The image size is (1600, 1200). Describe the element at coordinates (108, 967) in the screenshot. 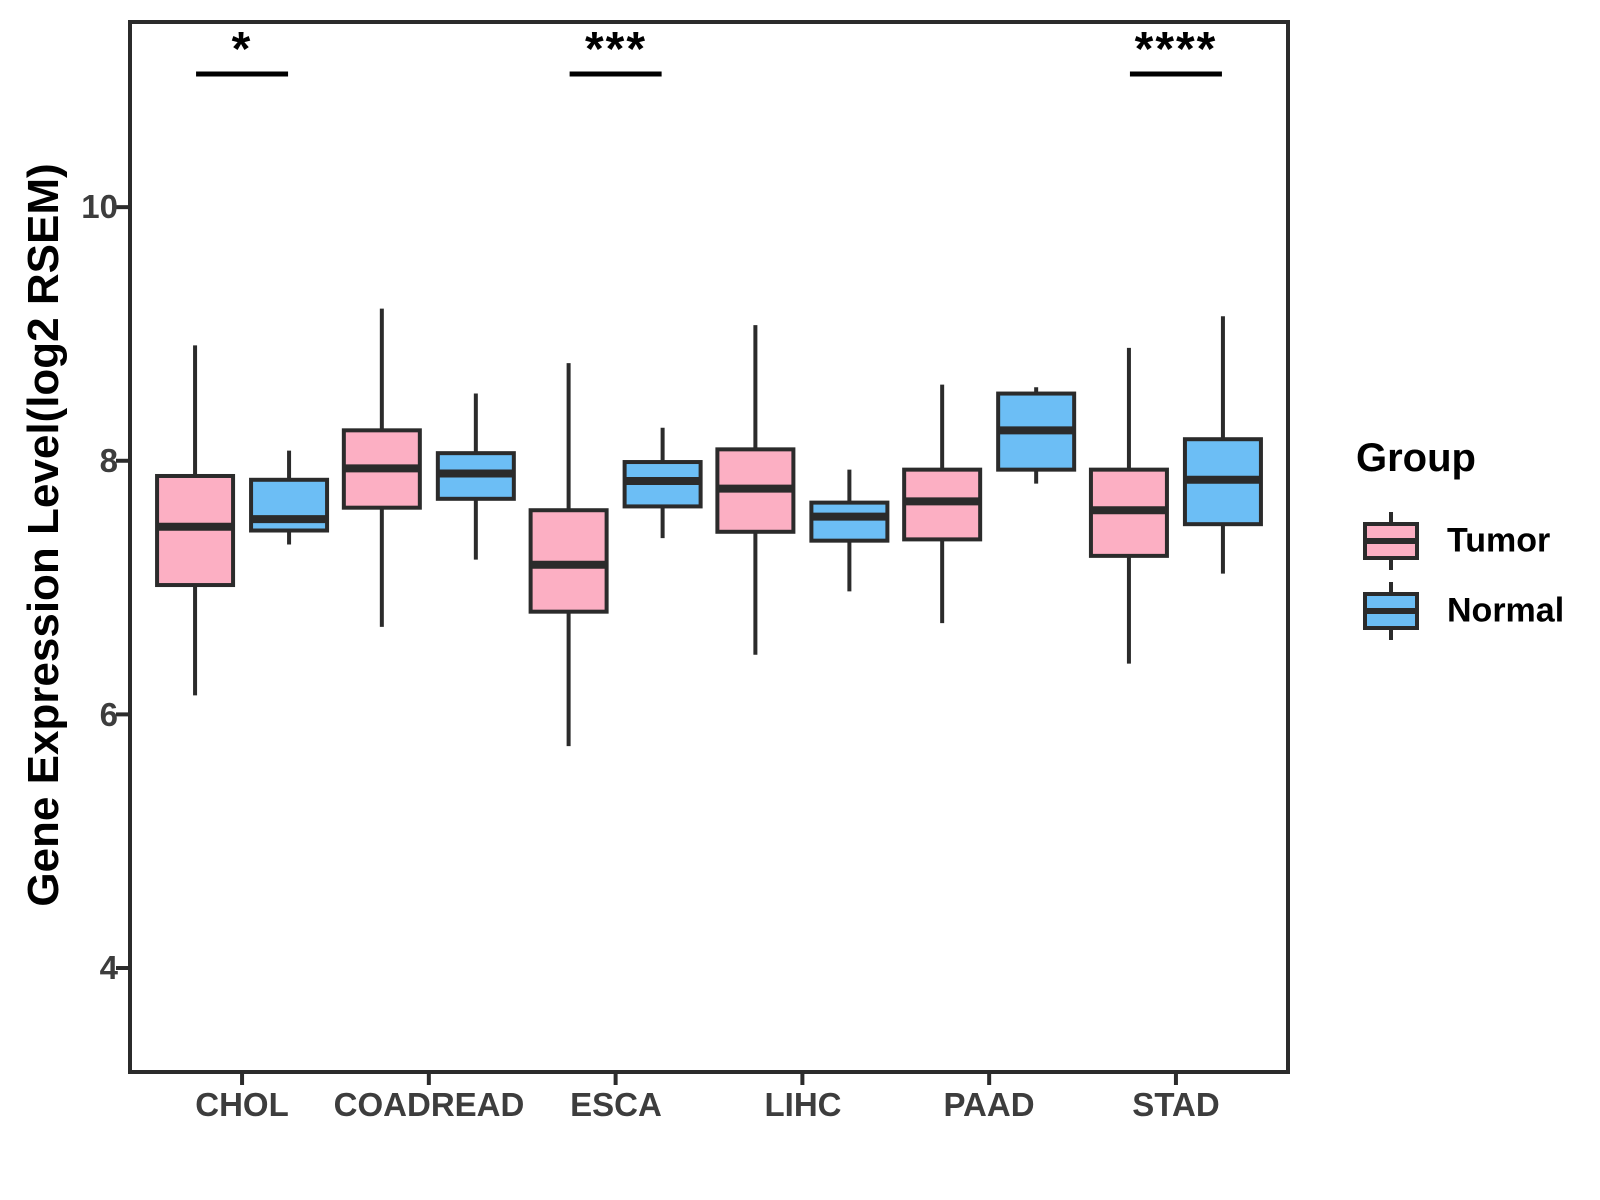

I see `y-tick-label-4: 4` at that location.